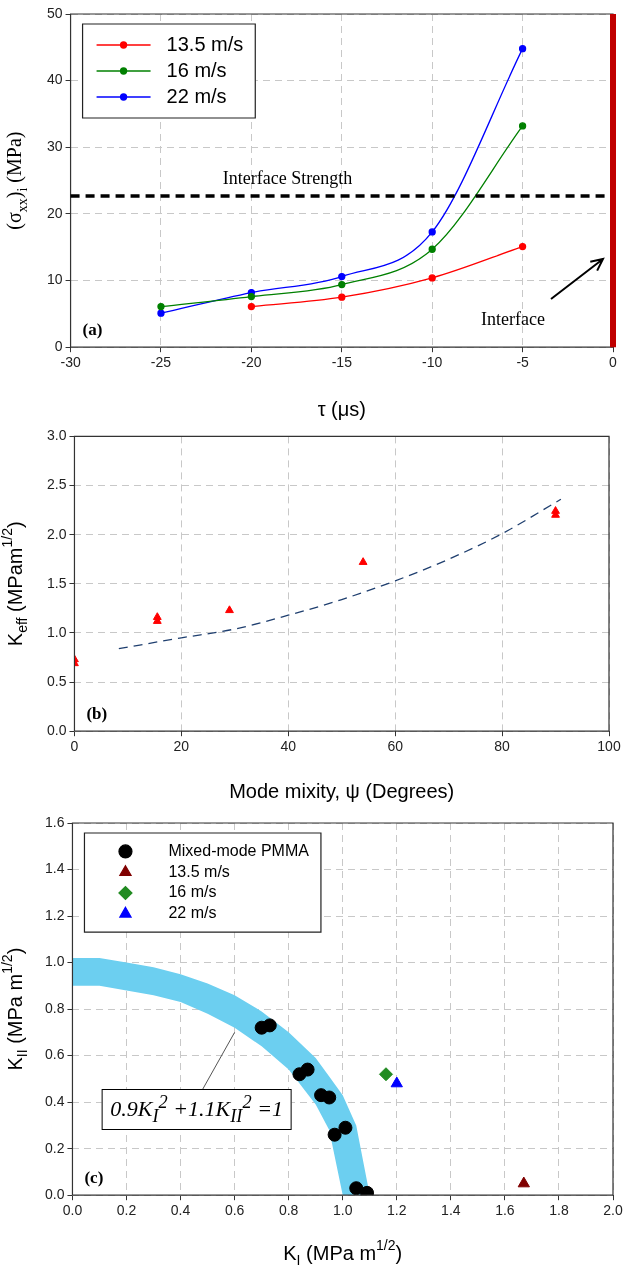 This screenshot has width=627, height=1269. I want to click on annotation: (c), so click(94, 1178).